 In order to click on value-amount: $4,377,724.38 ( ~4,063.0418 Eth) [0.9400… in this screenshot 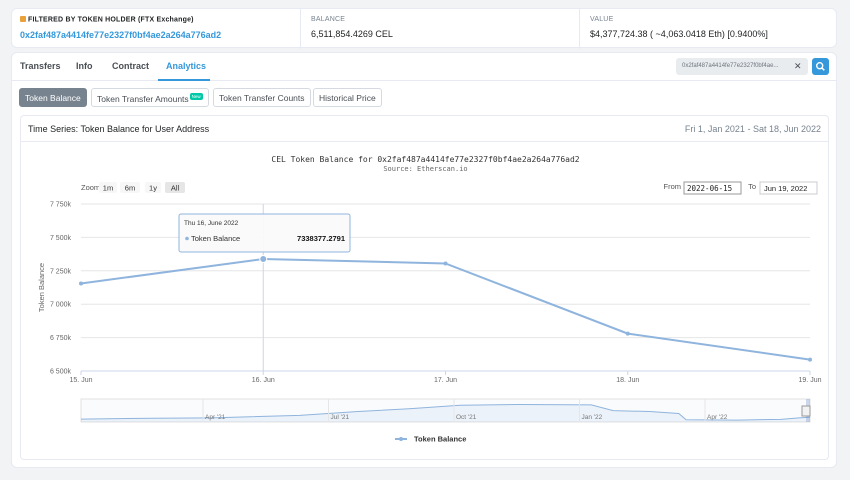, I will do `click(679, 34)`.